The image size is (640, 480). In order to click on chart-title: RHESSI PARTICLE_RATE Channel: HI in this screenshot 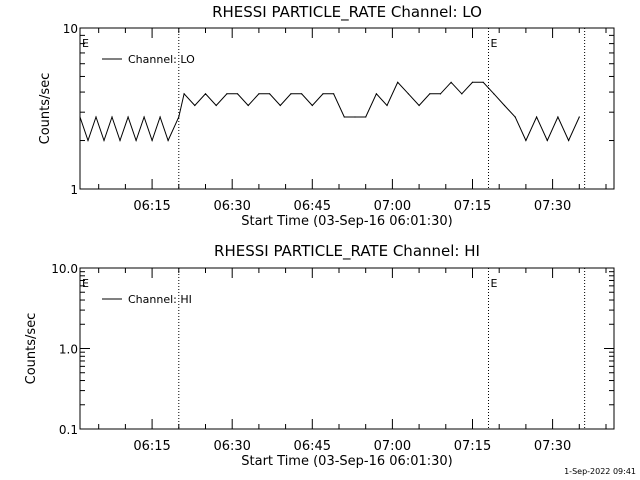, I will do `click(347, 251)`.